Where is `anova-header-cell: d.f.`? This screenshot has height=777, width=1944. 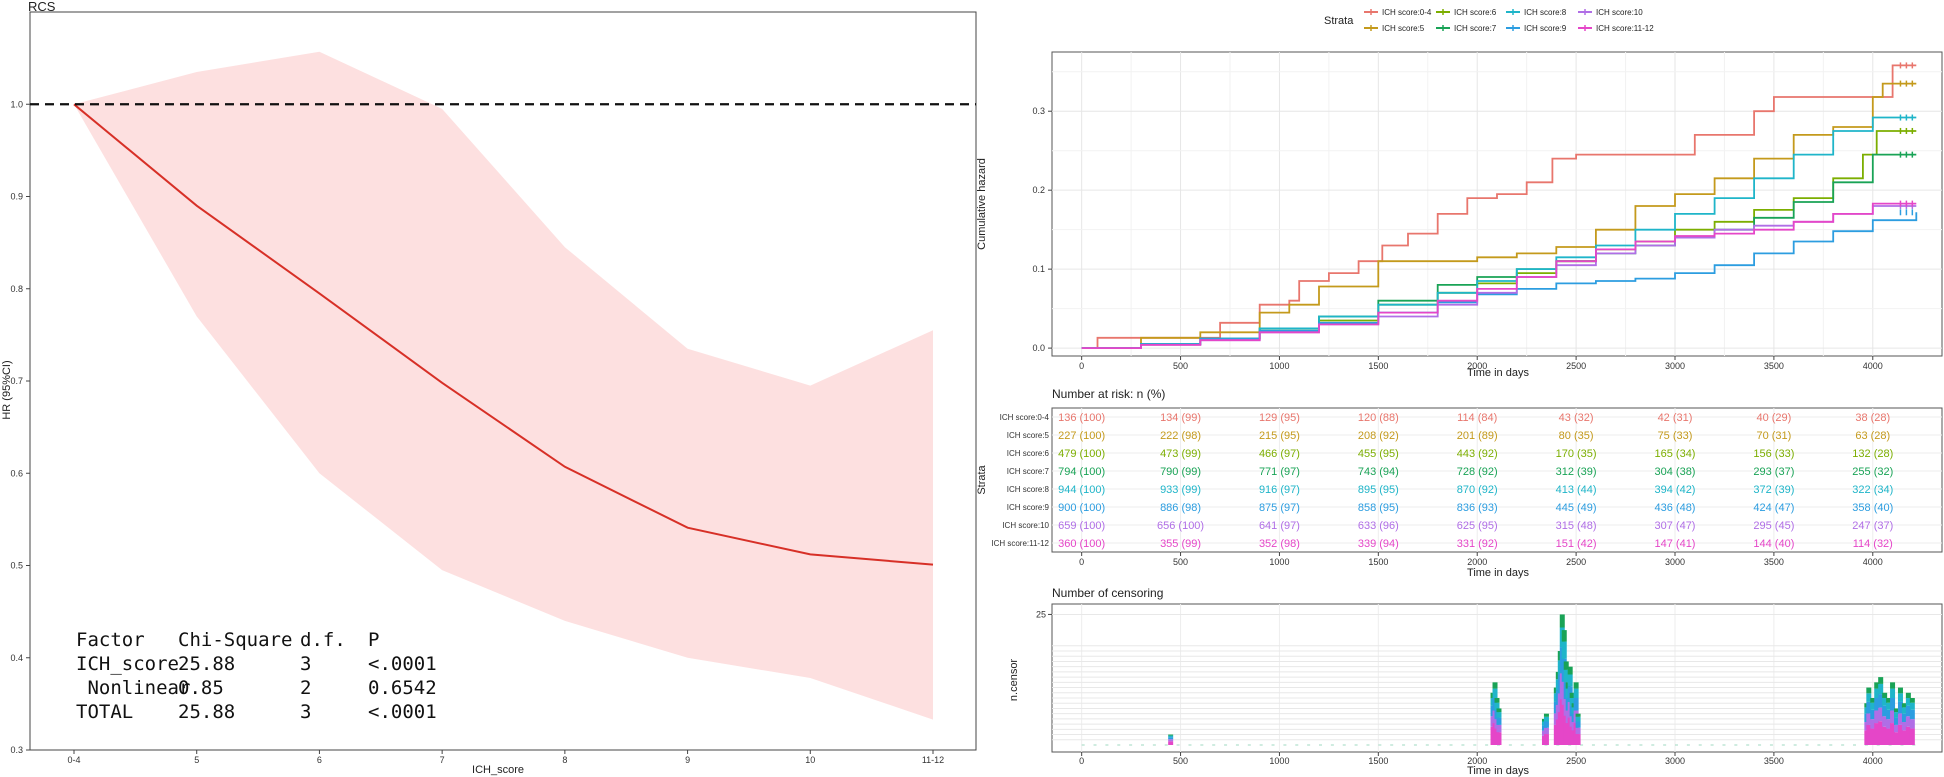
anova-header-cell: d.f. is located at coordinates (323, 640).